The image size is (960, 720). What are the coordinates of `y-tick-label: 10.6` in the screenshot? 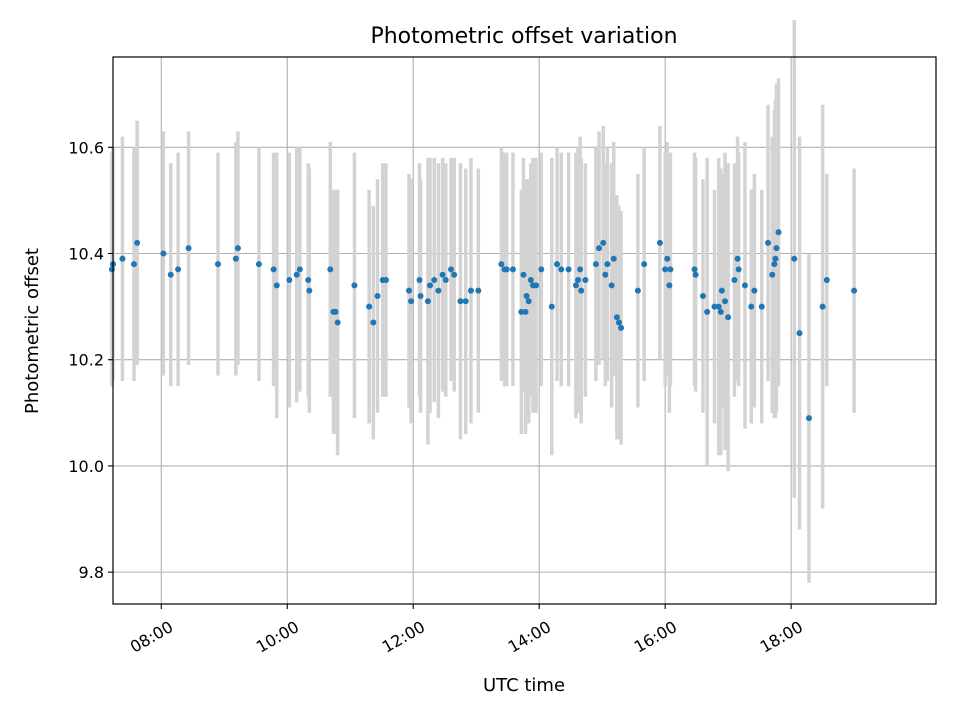 It's located at (86, 147).